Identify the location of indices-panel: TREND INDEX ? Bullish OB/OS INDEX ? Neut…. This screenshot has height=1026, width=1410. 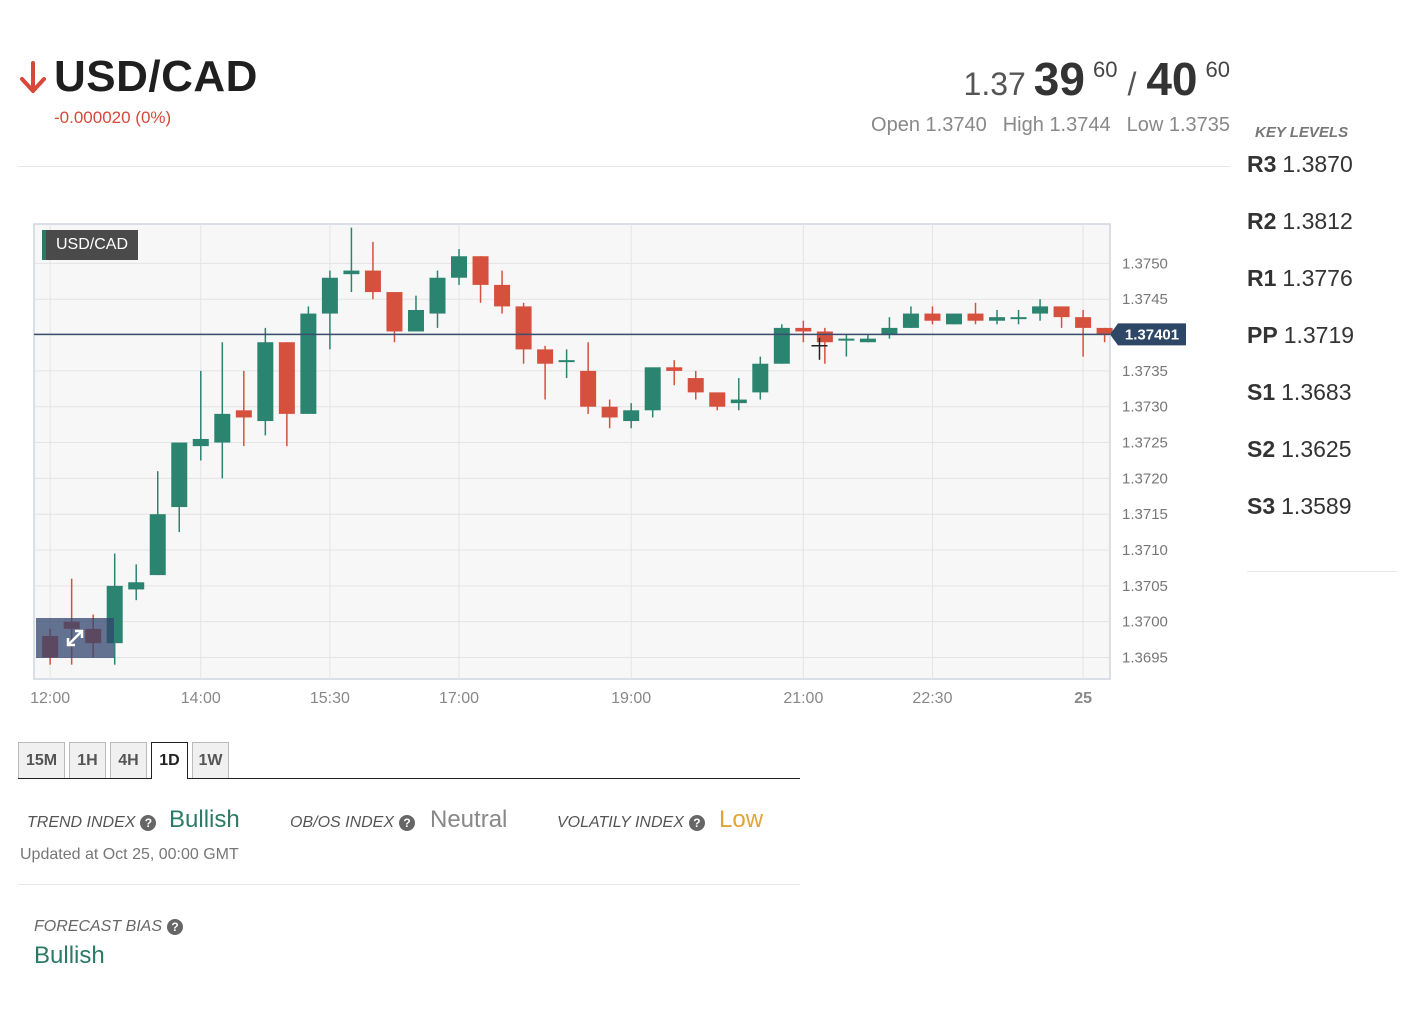
(409, 842).